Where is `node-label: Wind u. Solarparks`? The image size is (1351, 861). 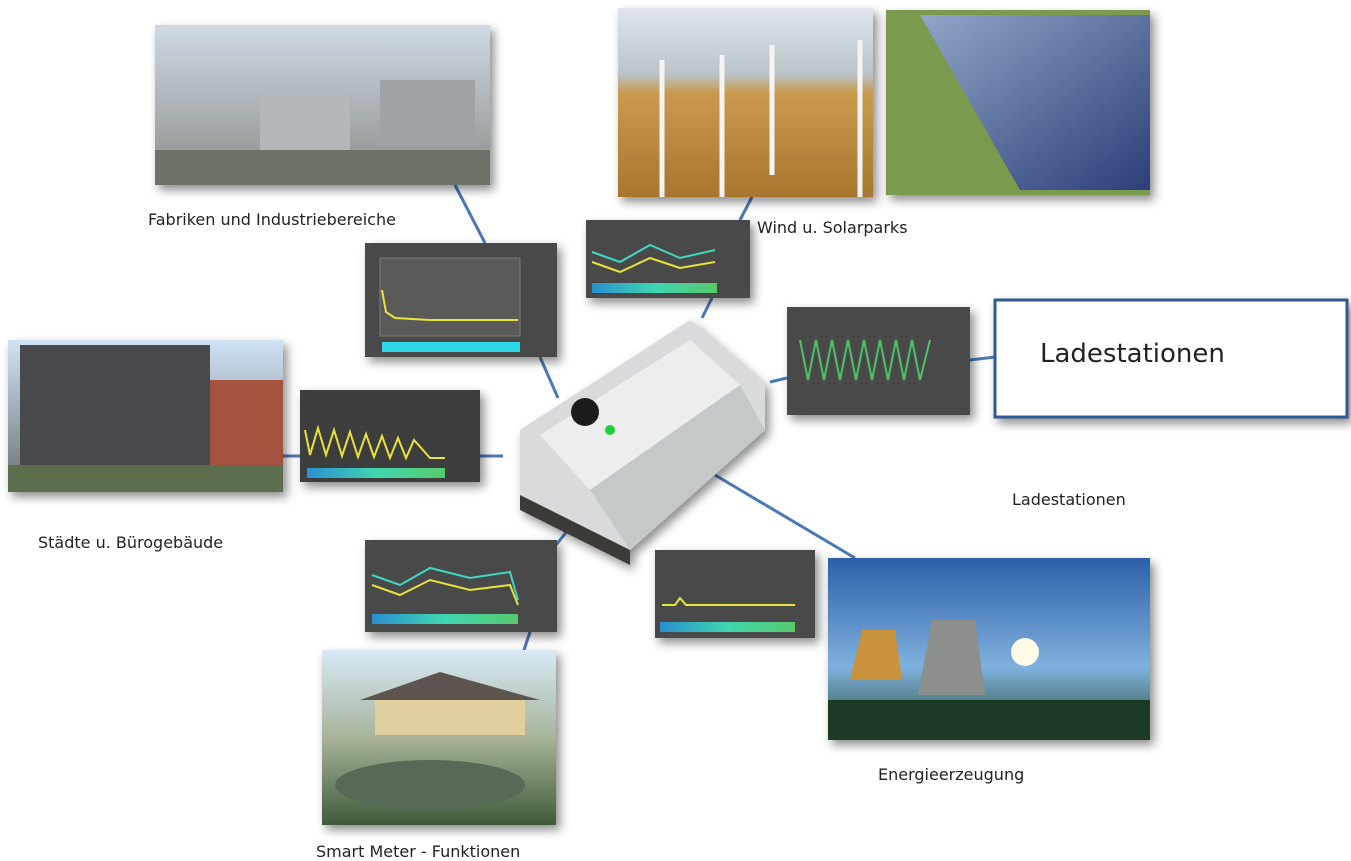 node-label: Wind u. Solarparks is located at coordinates (832, 227).